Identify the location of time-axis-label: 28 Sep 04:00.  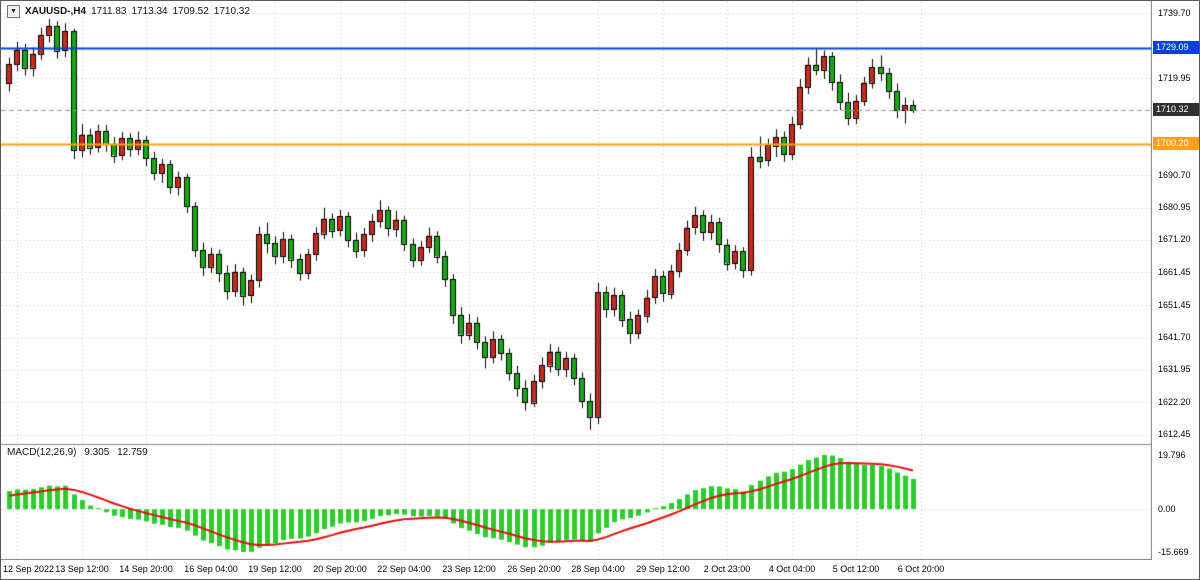
(598, 569).